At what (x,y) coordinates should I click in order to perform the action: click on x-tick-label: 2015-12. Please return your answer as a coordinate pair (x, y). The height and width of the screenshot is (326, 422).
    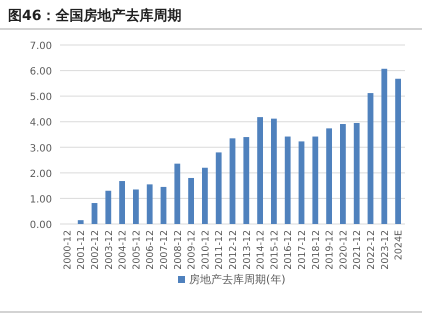
    Looking at the image, I should click on (274, 250).